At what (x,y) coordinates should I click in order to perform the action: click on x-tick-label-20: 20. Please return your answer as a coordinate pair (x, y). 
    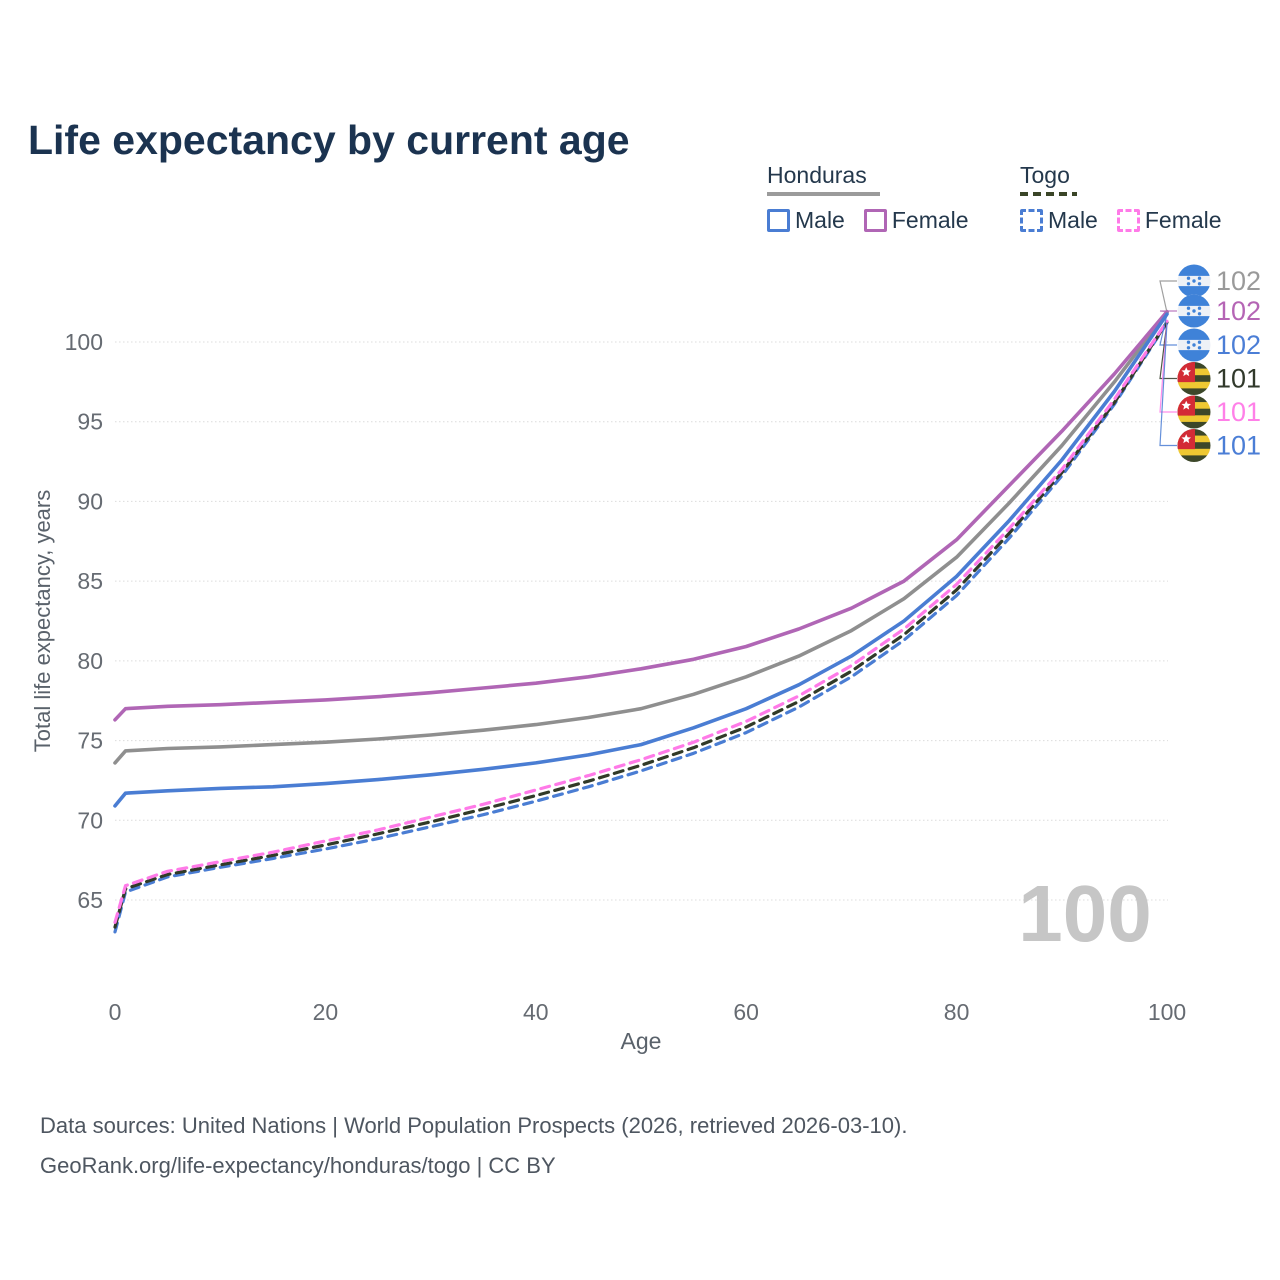
    Looking at the image, I should click on (326, 1012).